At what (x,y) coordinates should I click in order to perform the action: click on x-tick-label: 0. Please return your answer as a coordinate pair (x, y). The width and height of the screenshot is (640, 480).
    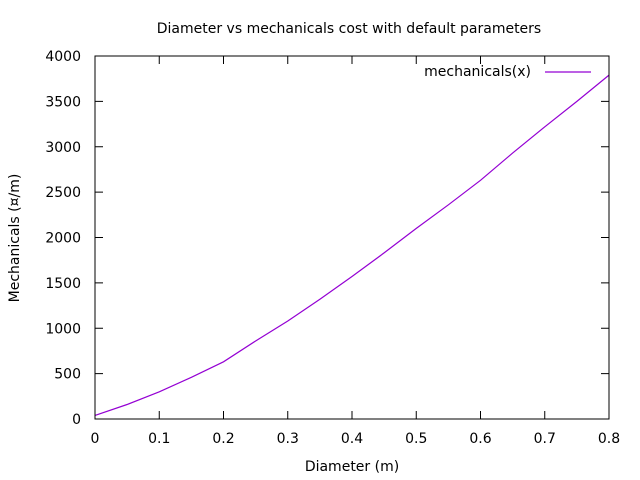
    Looking at the image, I should click on (95, 439).